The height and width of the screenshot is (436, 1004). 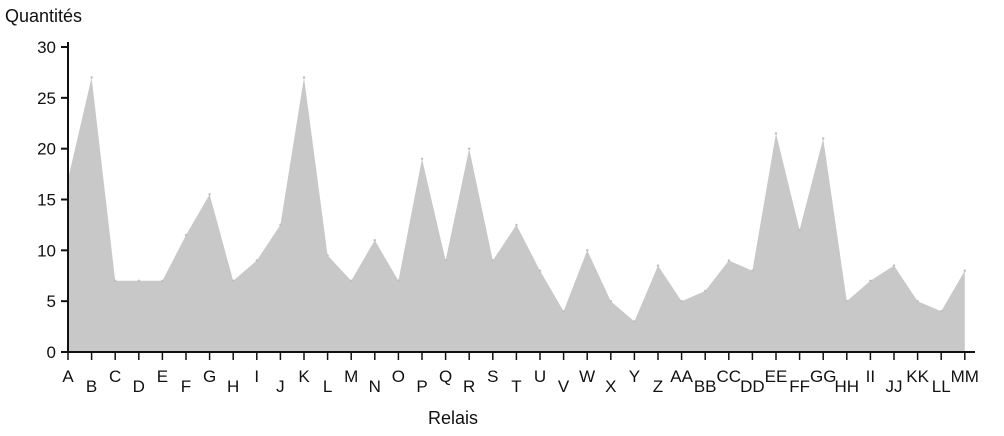 I want to click on data-point-ii, so click(x=870, y=280).